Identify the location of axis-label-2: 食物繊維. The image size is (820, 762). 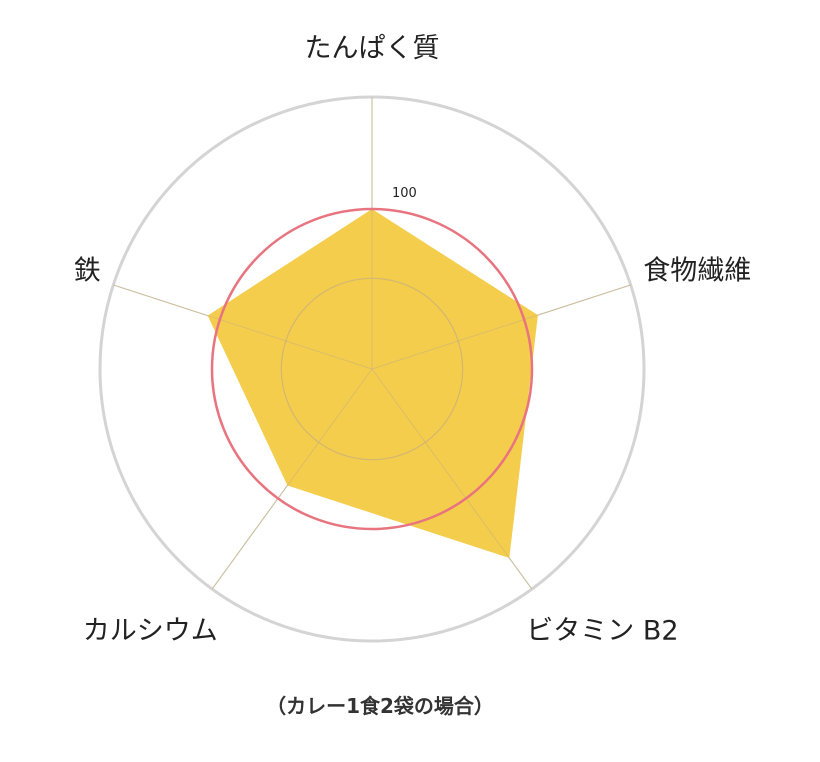
(697, 270).